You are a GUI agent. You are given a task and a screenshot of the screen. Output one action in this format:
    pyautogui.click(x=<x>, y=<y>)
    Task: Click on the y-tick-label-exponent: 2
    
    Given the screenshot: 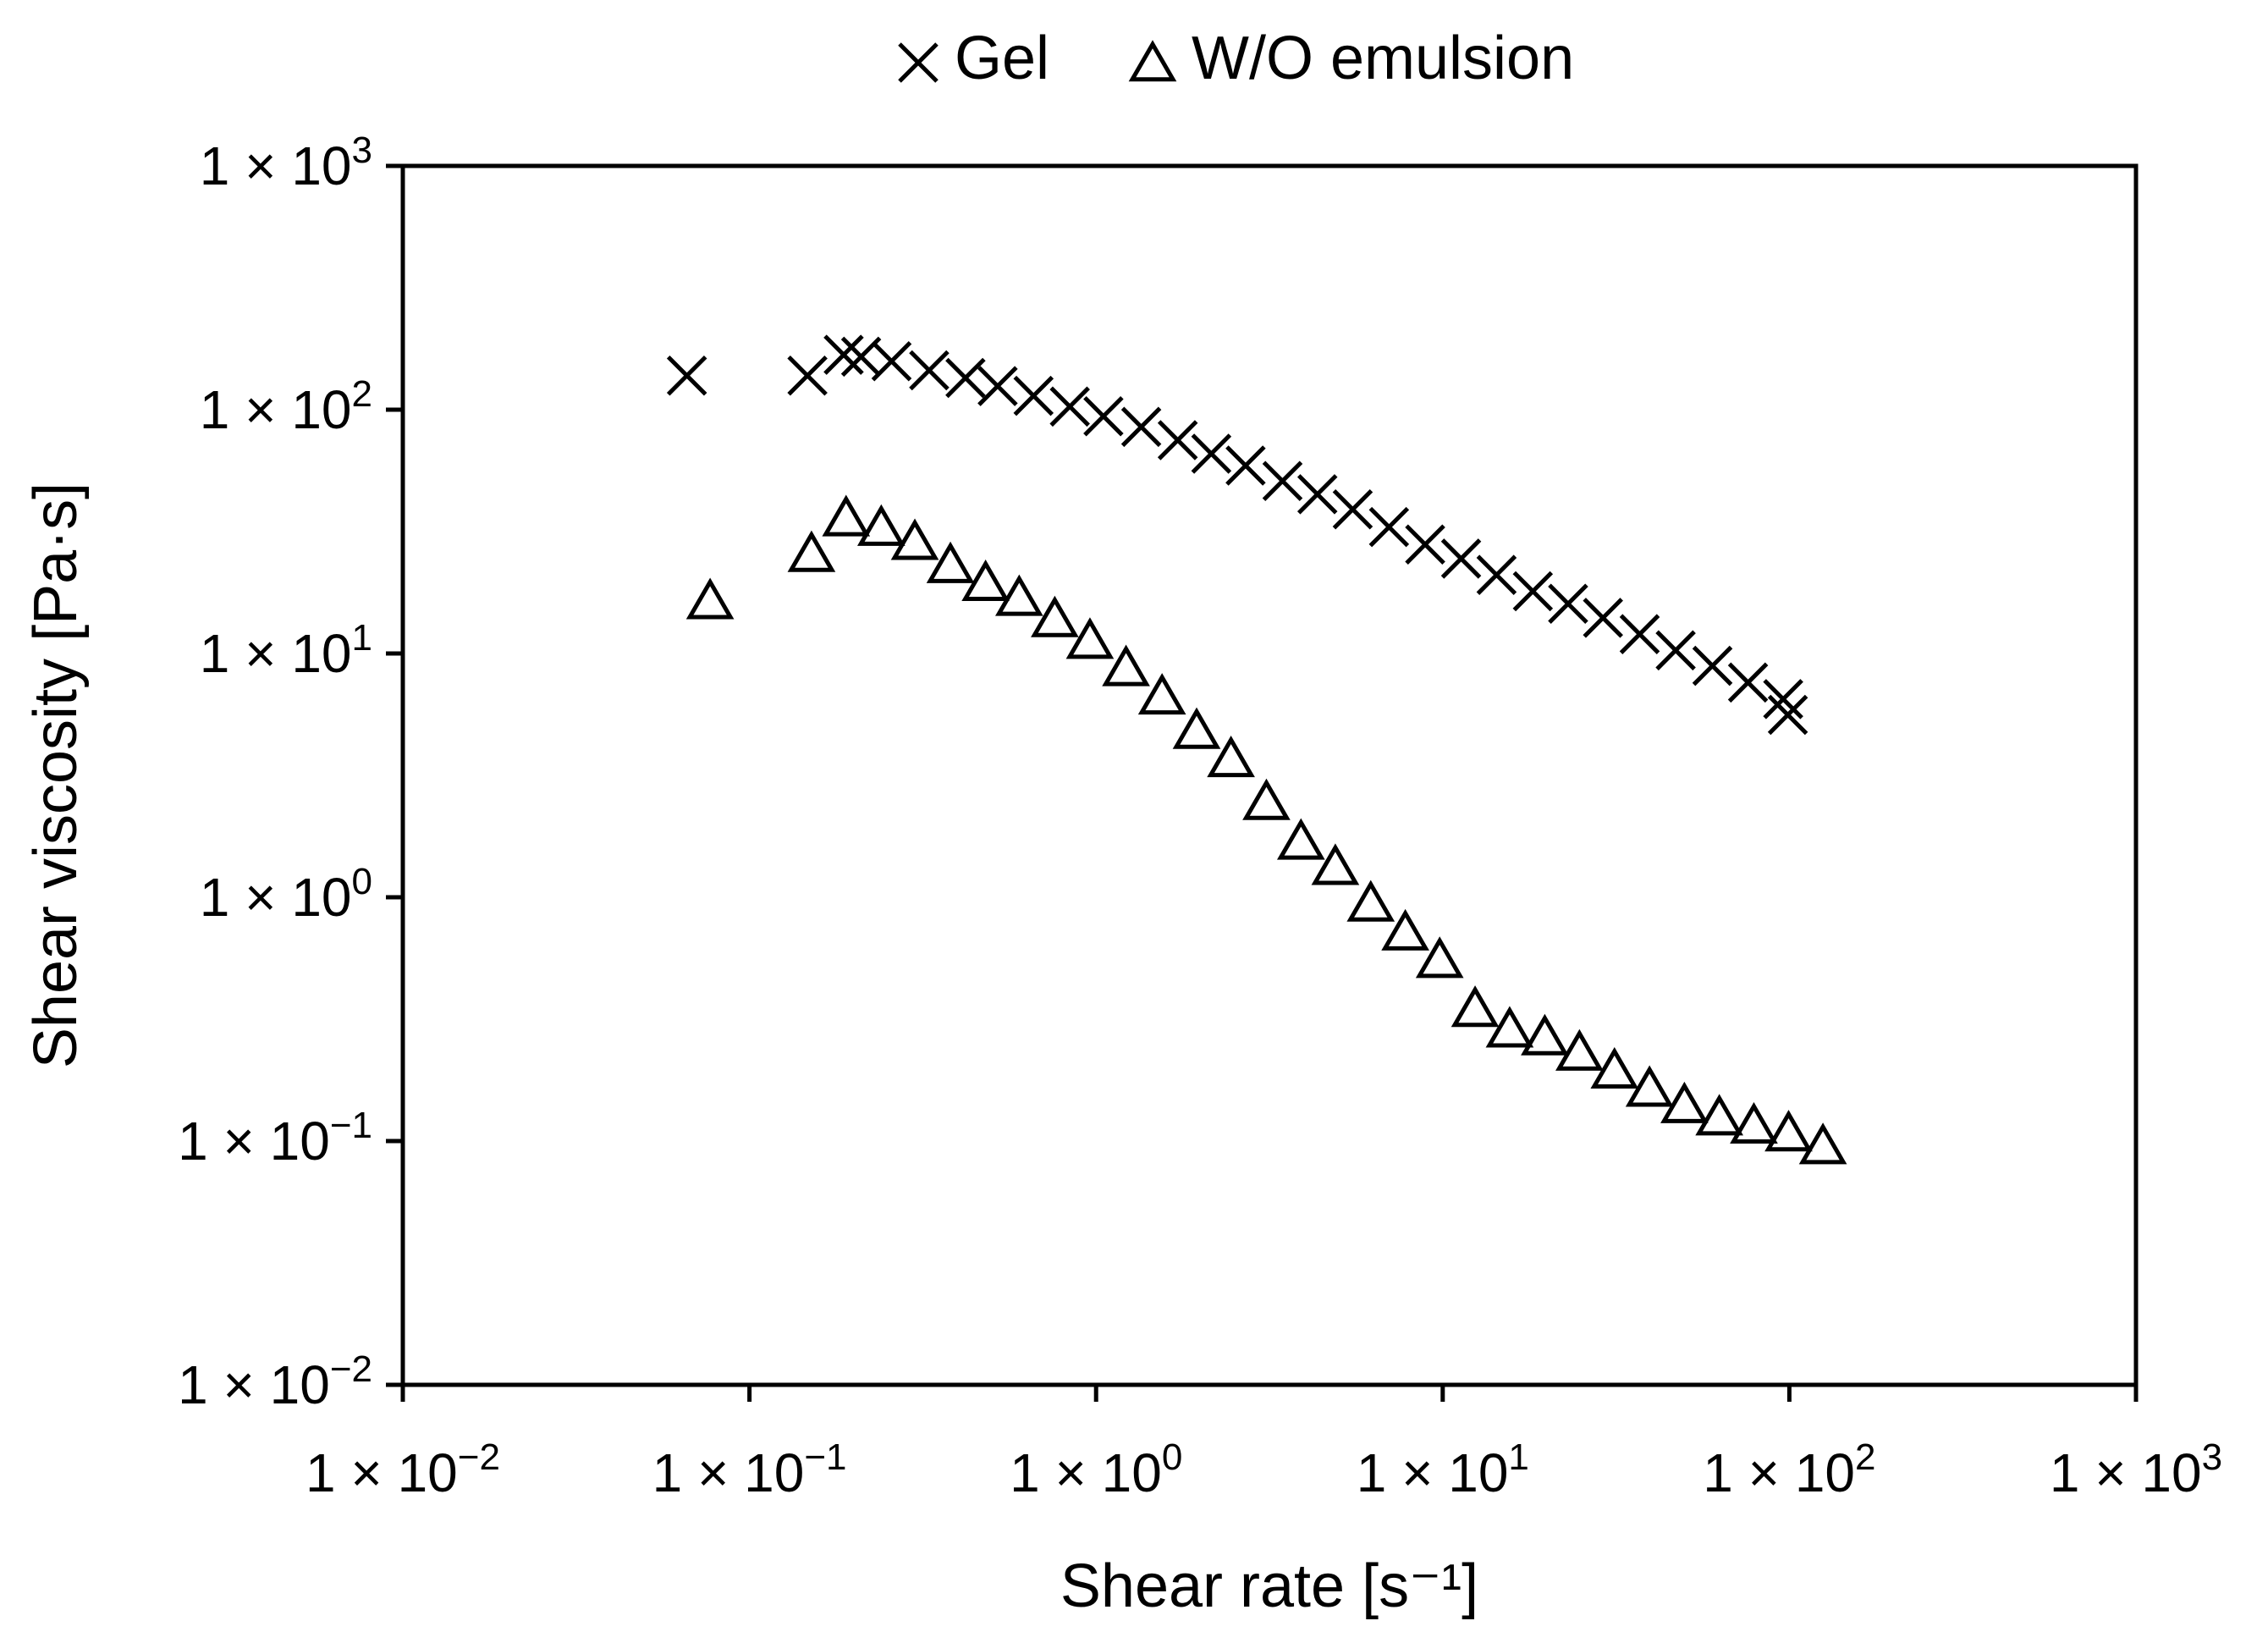 What is the action you would take?
    pyautogui.click(x=362, y=394)
    